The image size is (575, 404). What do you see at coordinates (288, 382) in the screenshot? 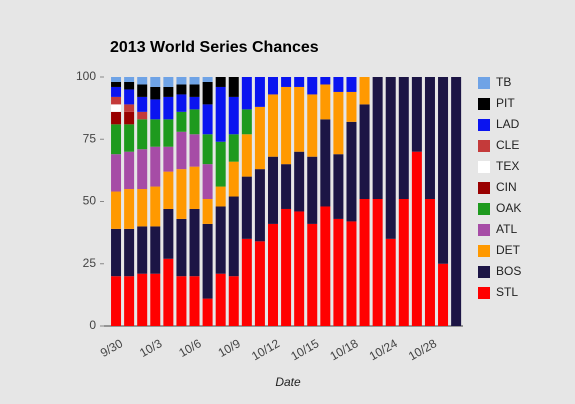
I see `x-axis-label: Date` at bounding box center [288, 382].